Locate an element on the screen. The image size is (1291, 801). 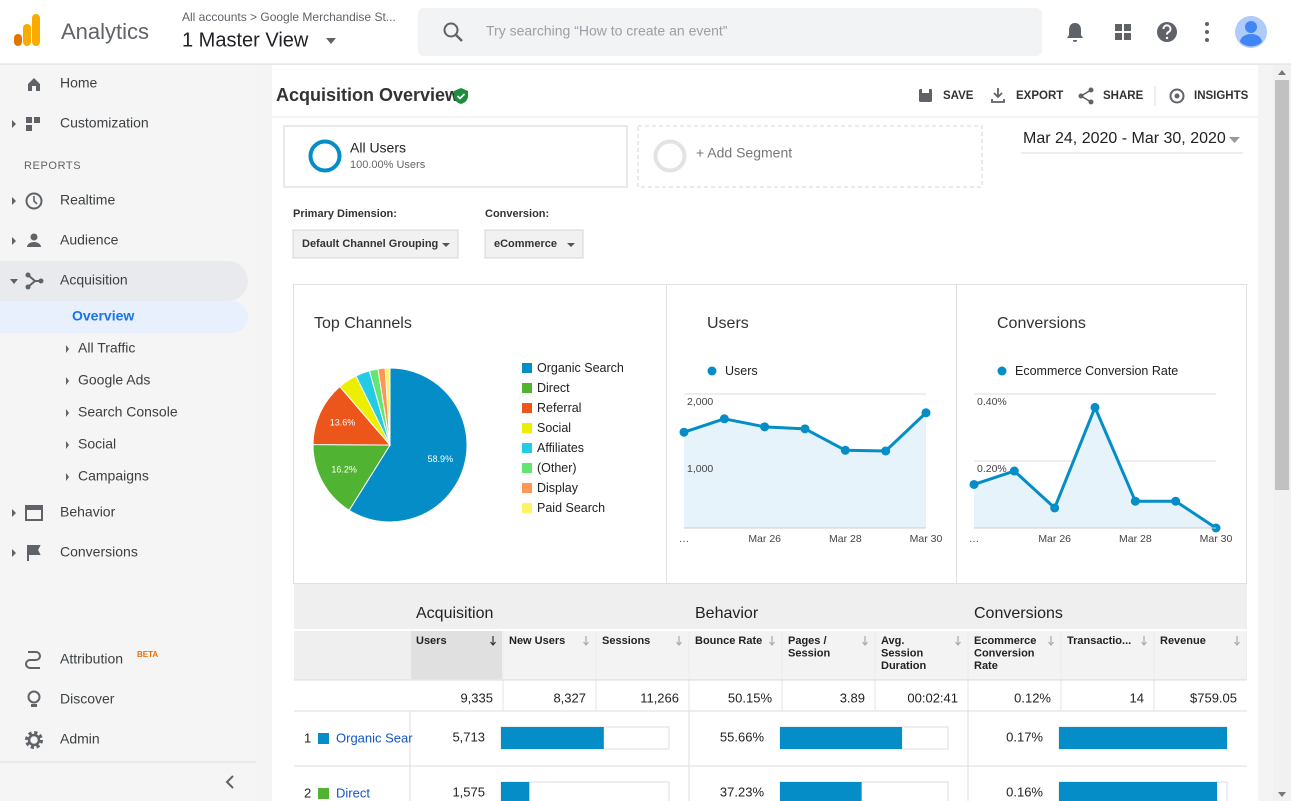
nav-item: Admin is located at coordinates (80, 739).